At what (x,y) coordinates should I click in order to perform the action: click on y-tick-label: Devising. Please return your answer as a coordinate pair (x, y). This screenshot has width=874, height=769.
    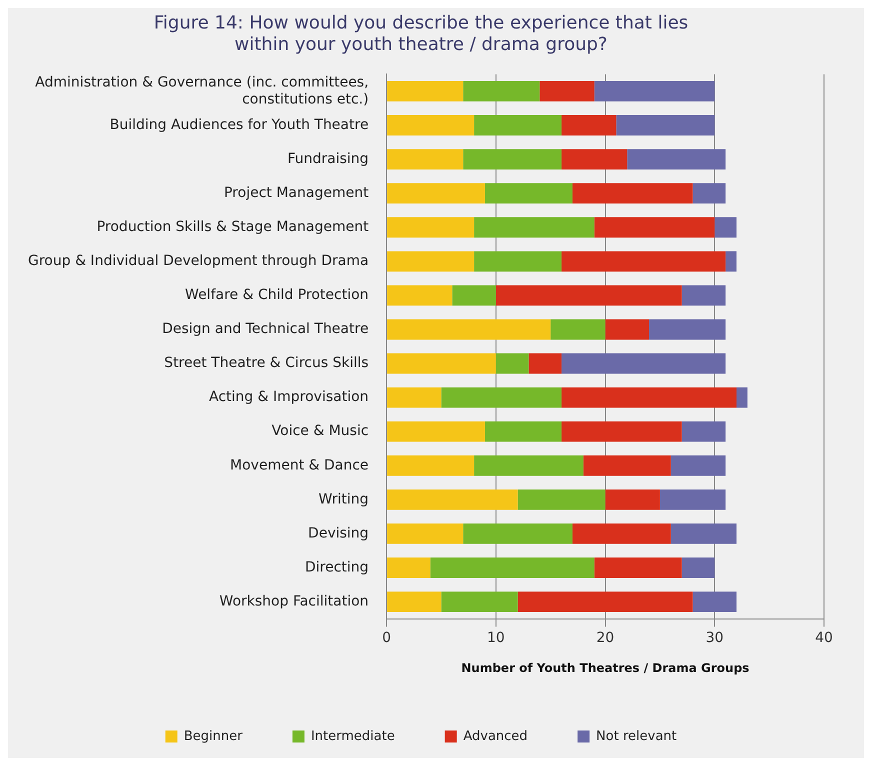
    Looking at the image, I should click on (338, 533).